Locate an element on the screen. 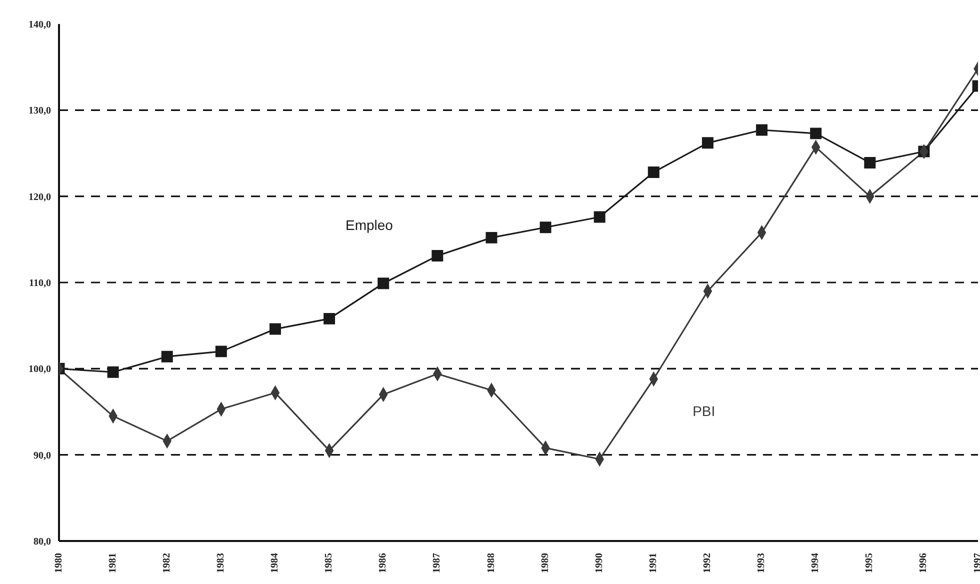 The height and width of the screenshot is (584, 980). x-tick-label: 1991 is located at coordinates (653, 563).